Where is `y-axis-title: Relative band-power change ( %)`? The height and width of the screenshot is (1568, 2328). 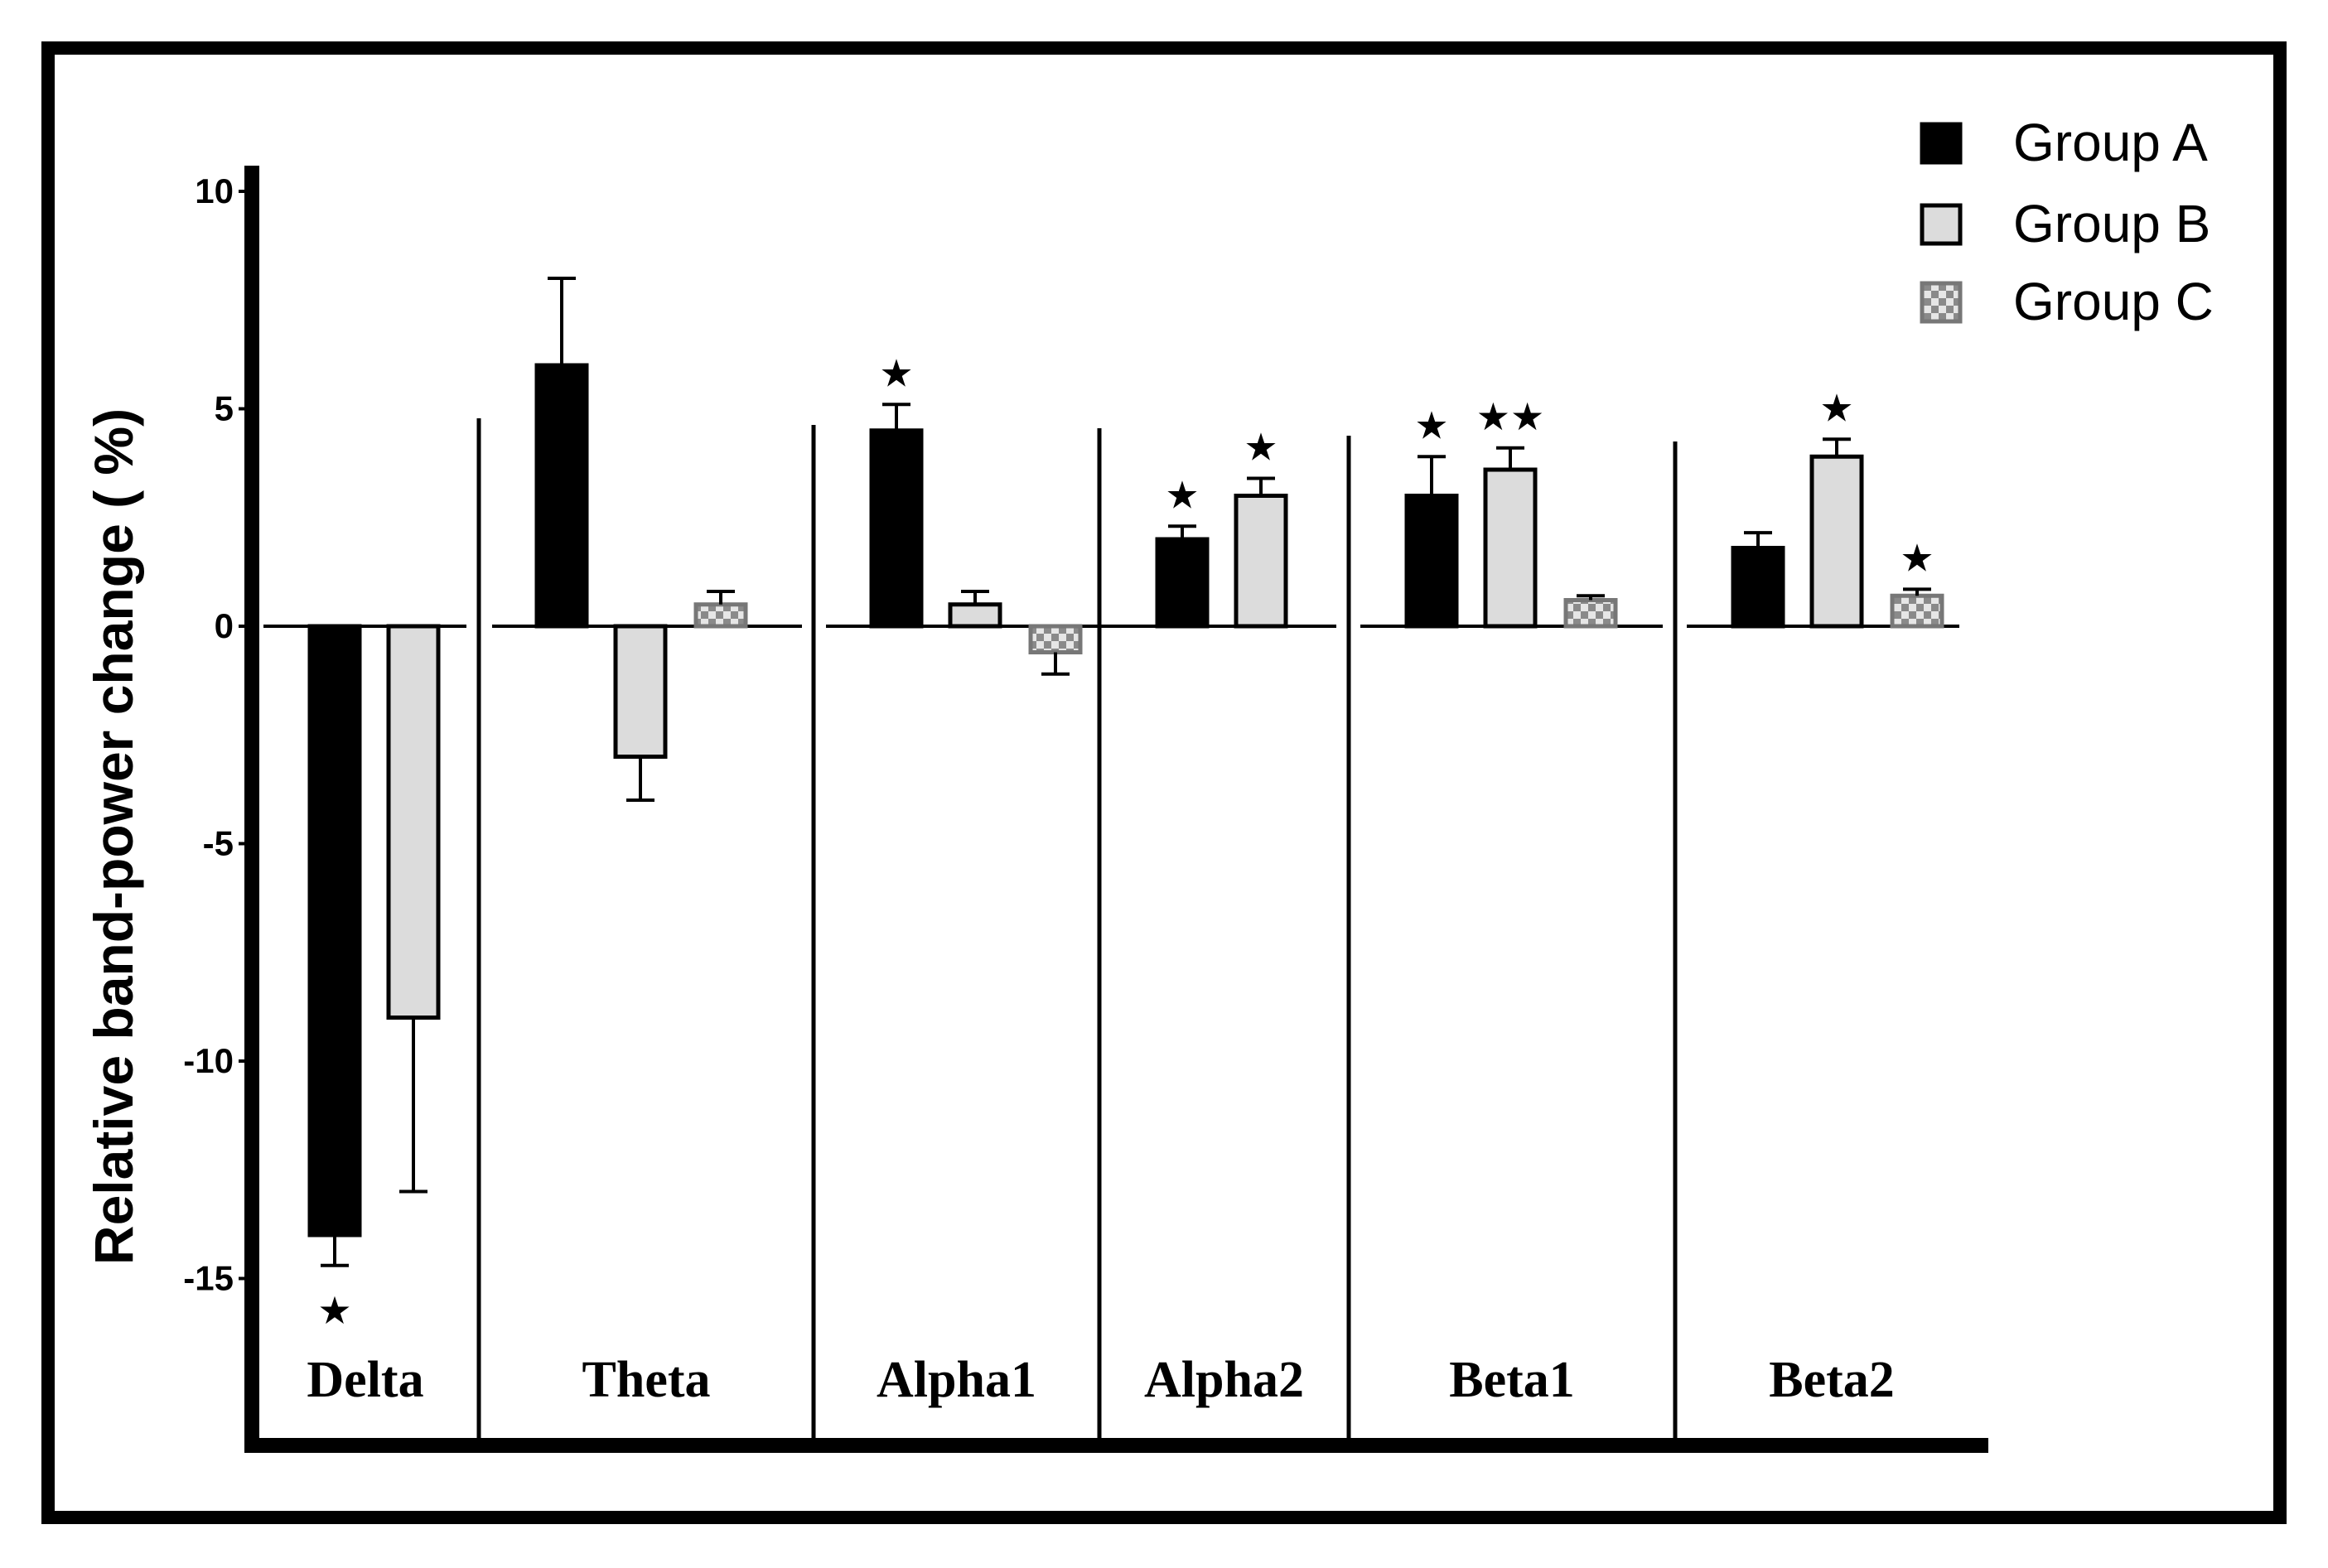 y-axis-title: Relative band-power change ( %) is located at coordinates (113, 836).